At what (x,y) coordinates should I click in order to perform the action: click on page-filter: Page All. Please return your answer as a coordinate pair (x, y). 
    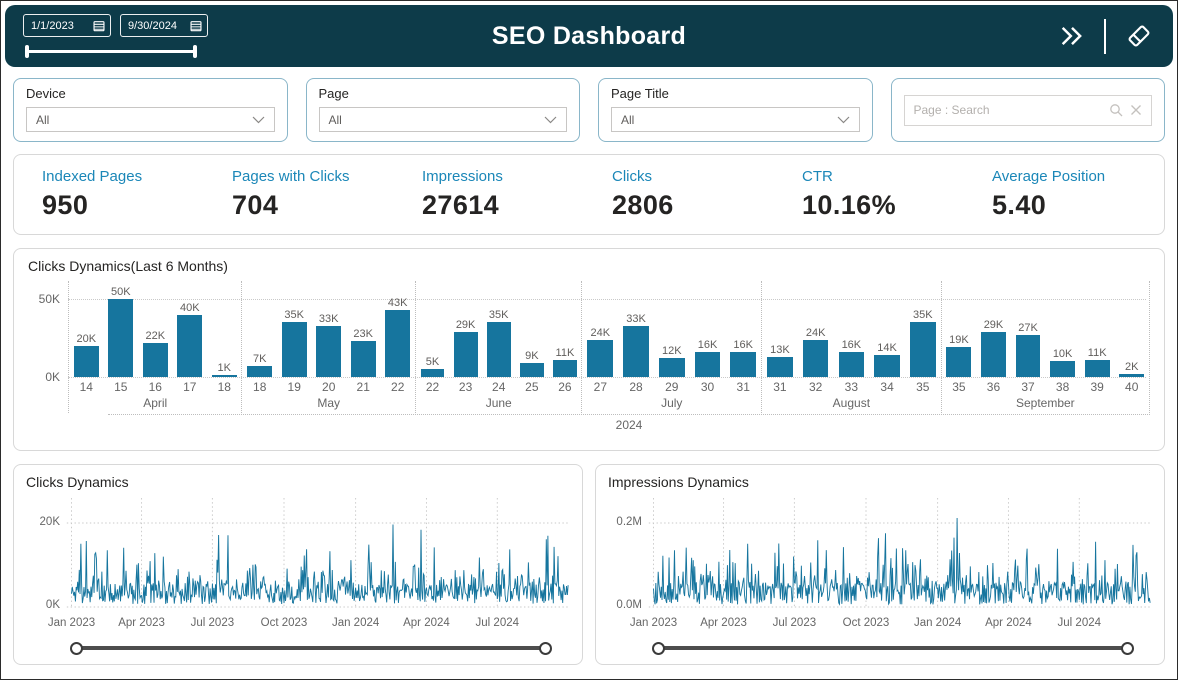
    Looking at the image, I should click on (442, 110).